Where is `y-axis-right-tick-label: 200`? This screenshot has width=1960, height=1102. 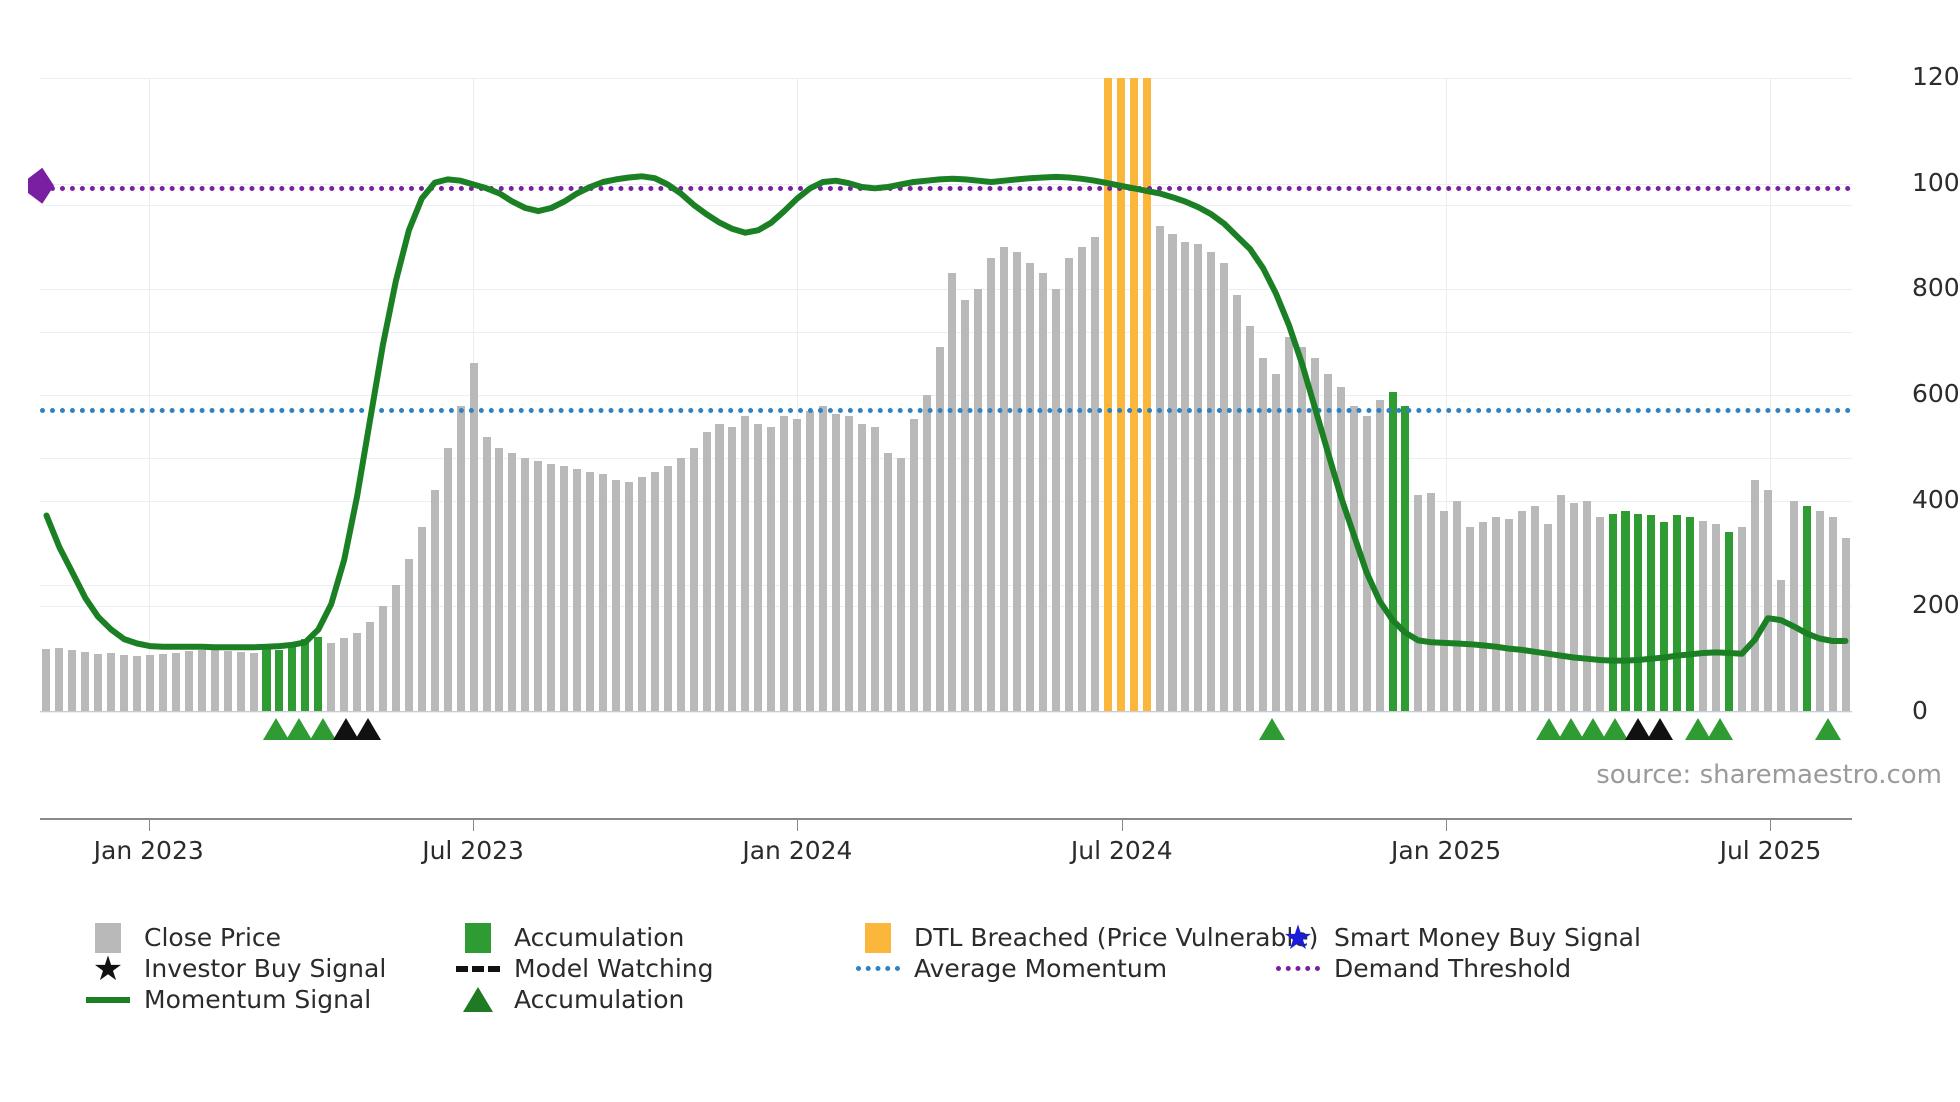
y-axis-right-tick-label: 200 is located at coordinates (1936, 605).